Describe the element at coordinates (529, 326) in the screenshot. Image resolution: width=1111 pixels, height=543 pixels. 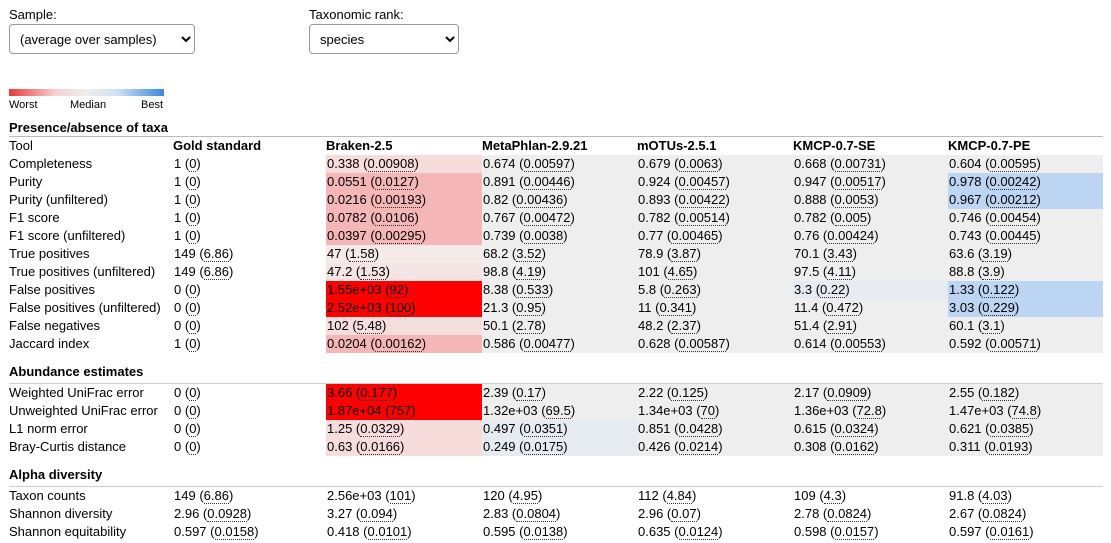
I see `std-error-value: 2.78` at that location.